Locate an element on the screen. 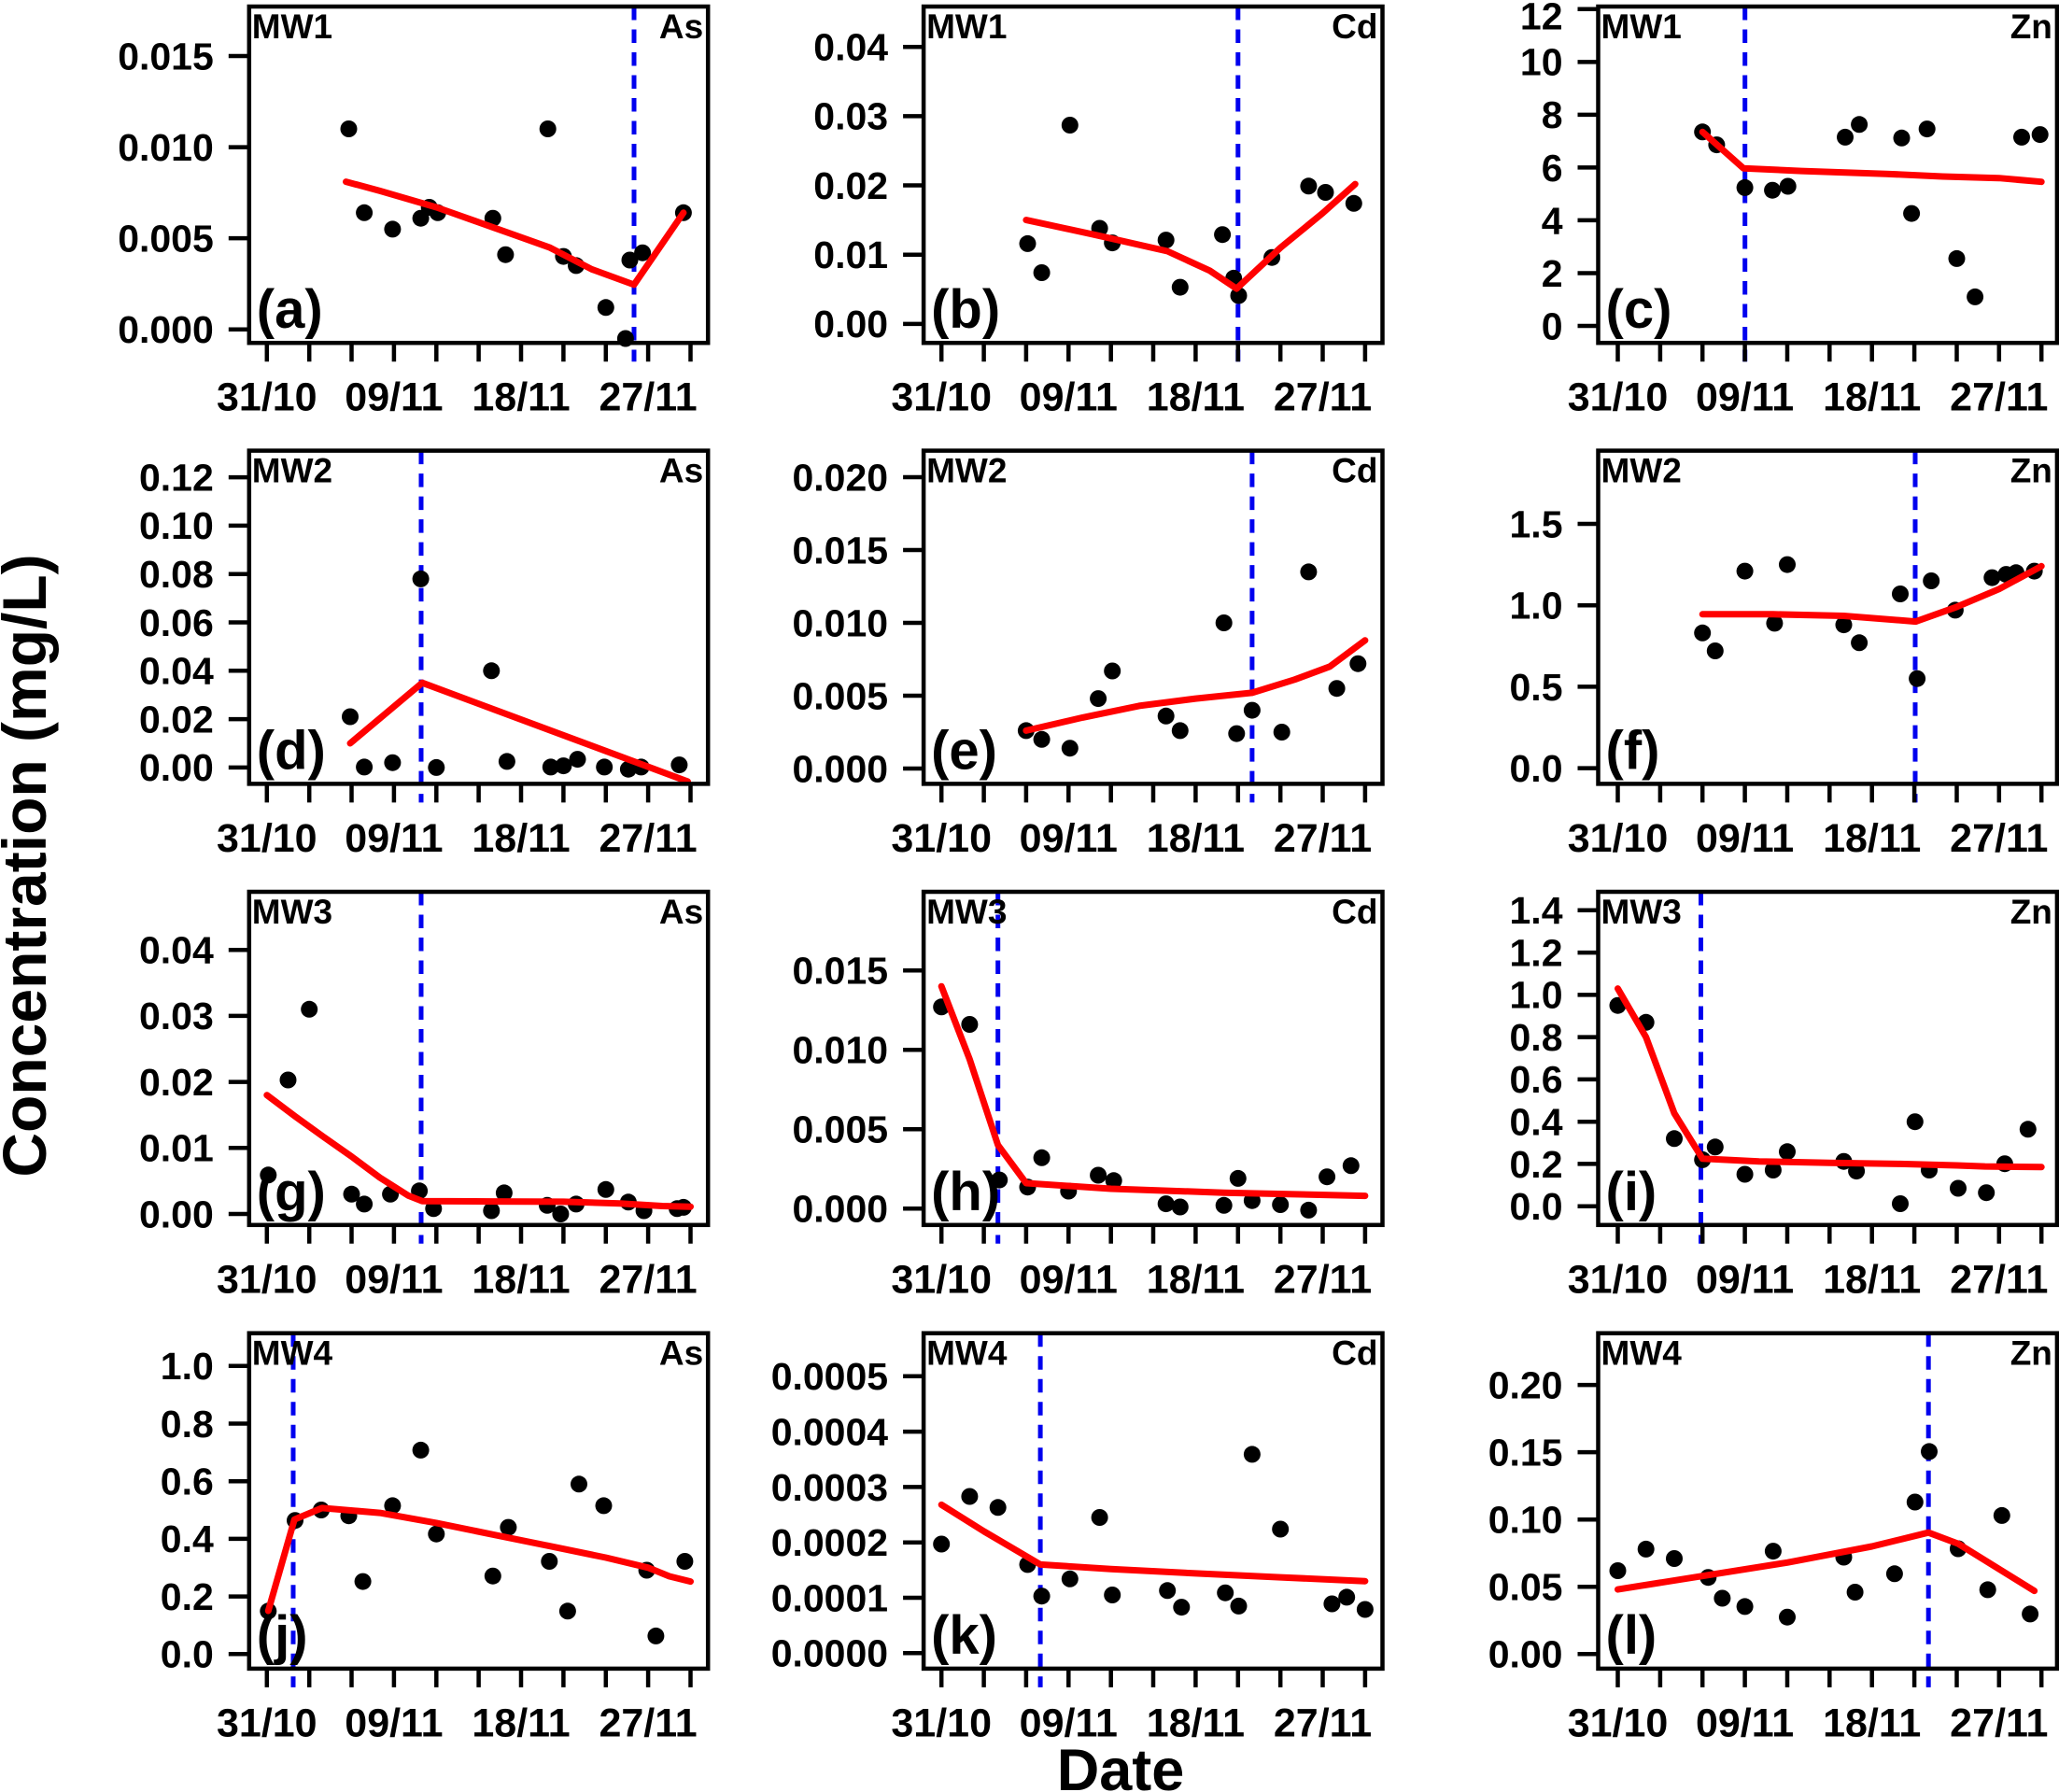  svg-text: 0.0000 is located at coordinates (830, 1653).